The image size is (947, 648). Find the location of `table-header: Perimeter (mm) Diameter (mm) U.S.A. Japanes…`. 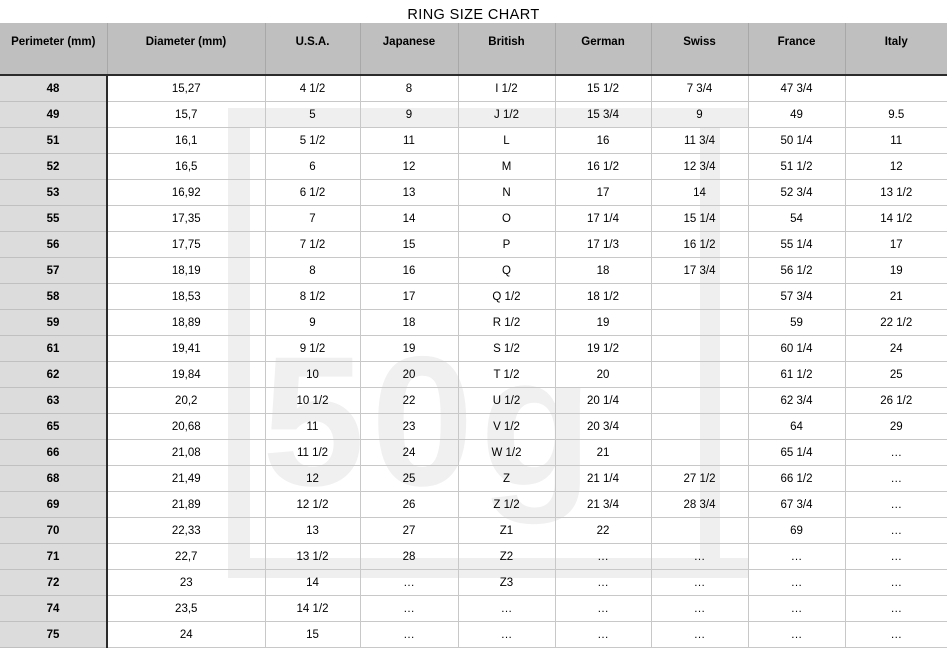

table-header: Perimeter (mm) Diameter (mm) U.S.A. Japanes… is located at coordinates (473, 49).